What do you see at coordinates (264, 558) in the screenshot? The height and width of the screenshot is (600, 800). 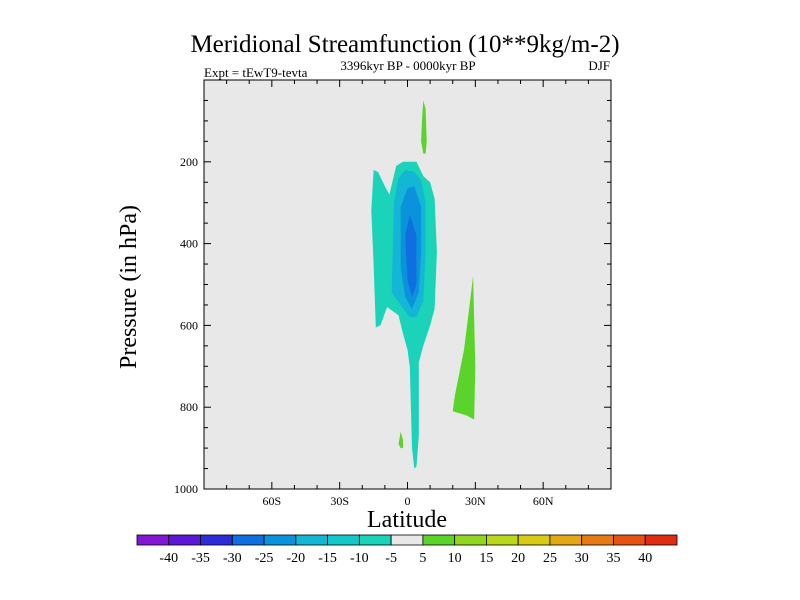 I see `colorbar-label: -25` at bounding box center [264, 558].